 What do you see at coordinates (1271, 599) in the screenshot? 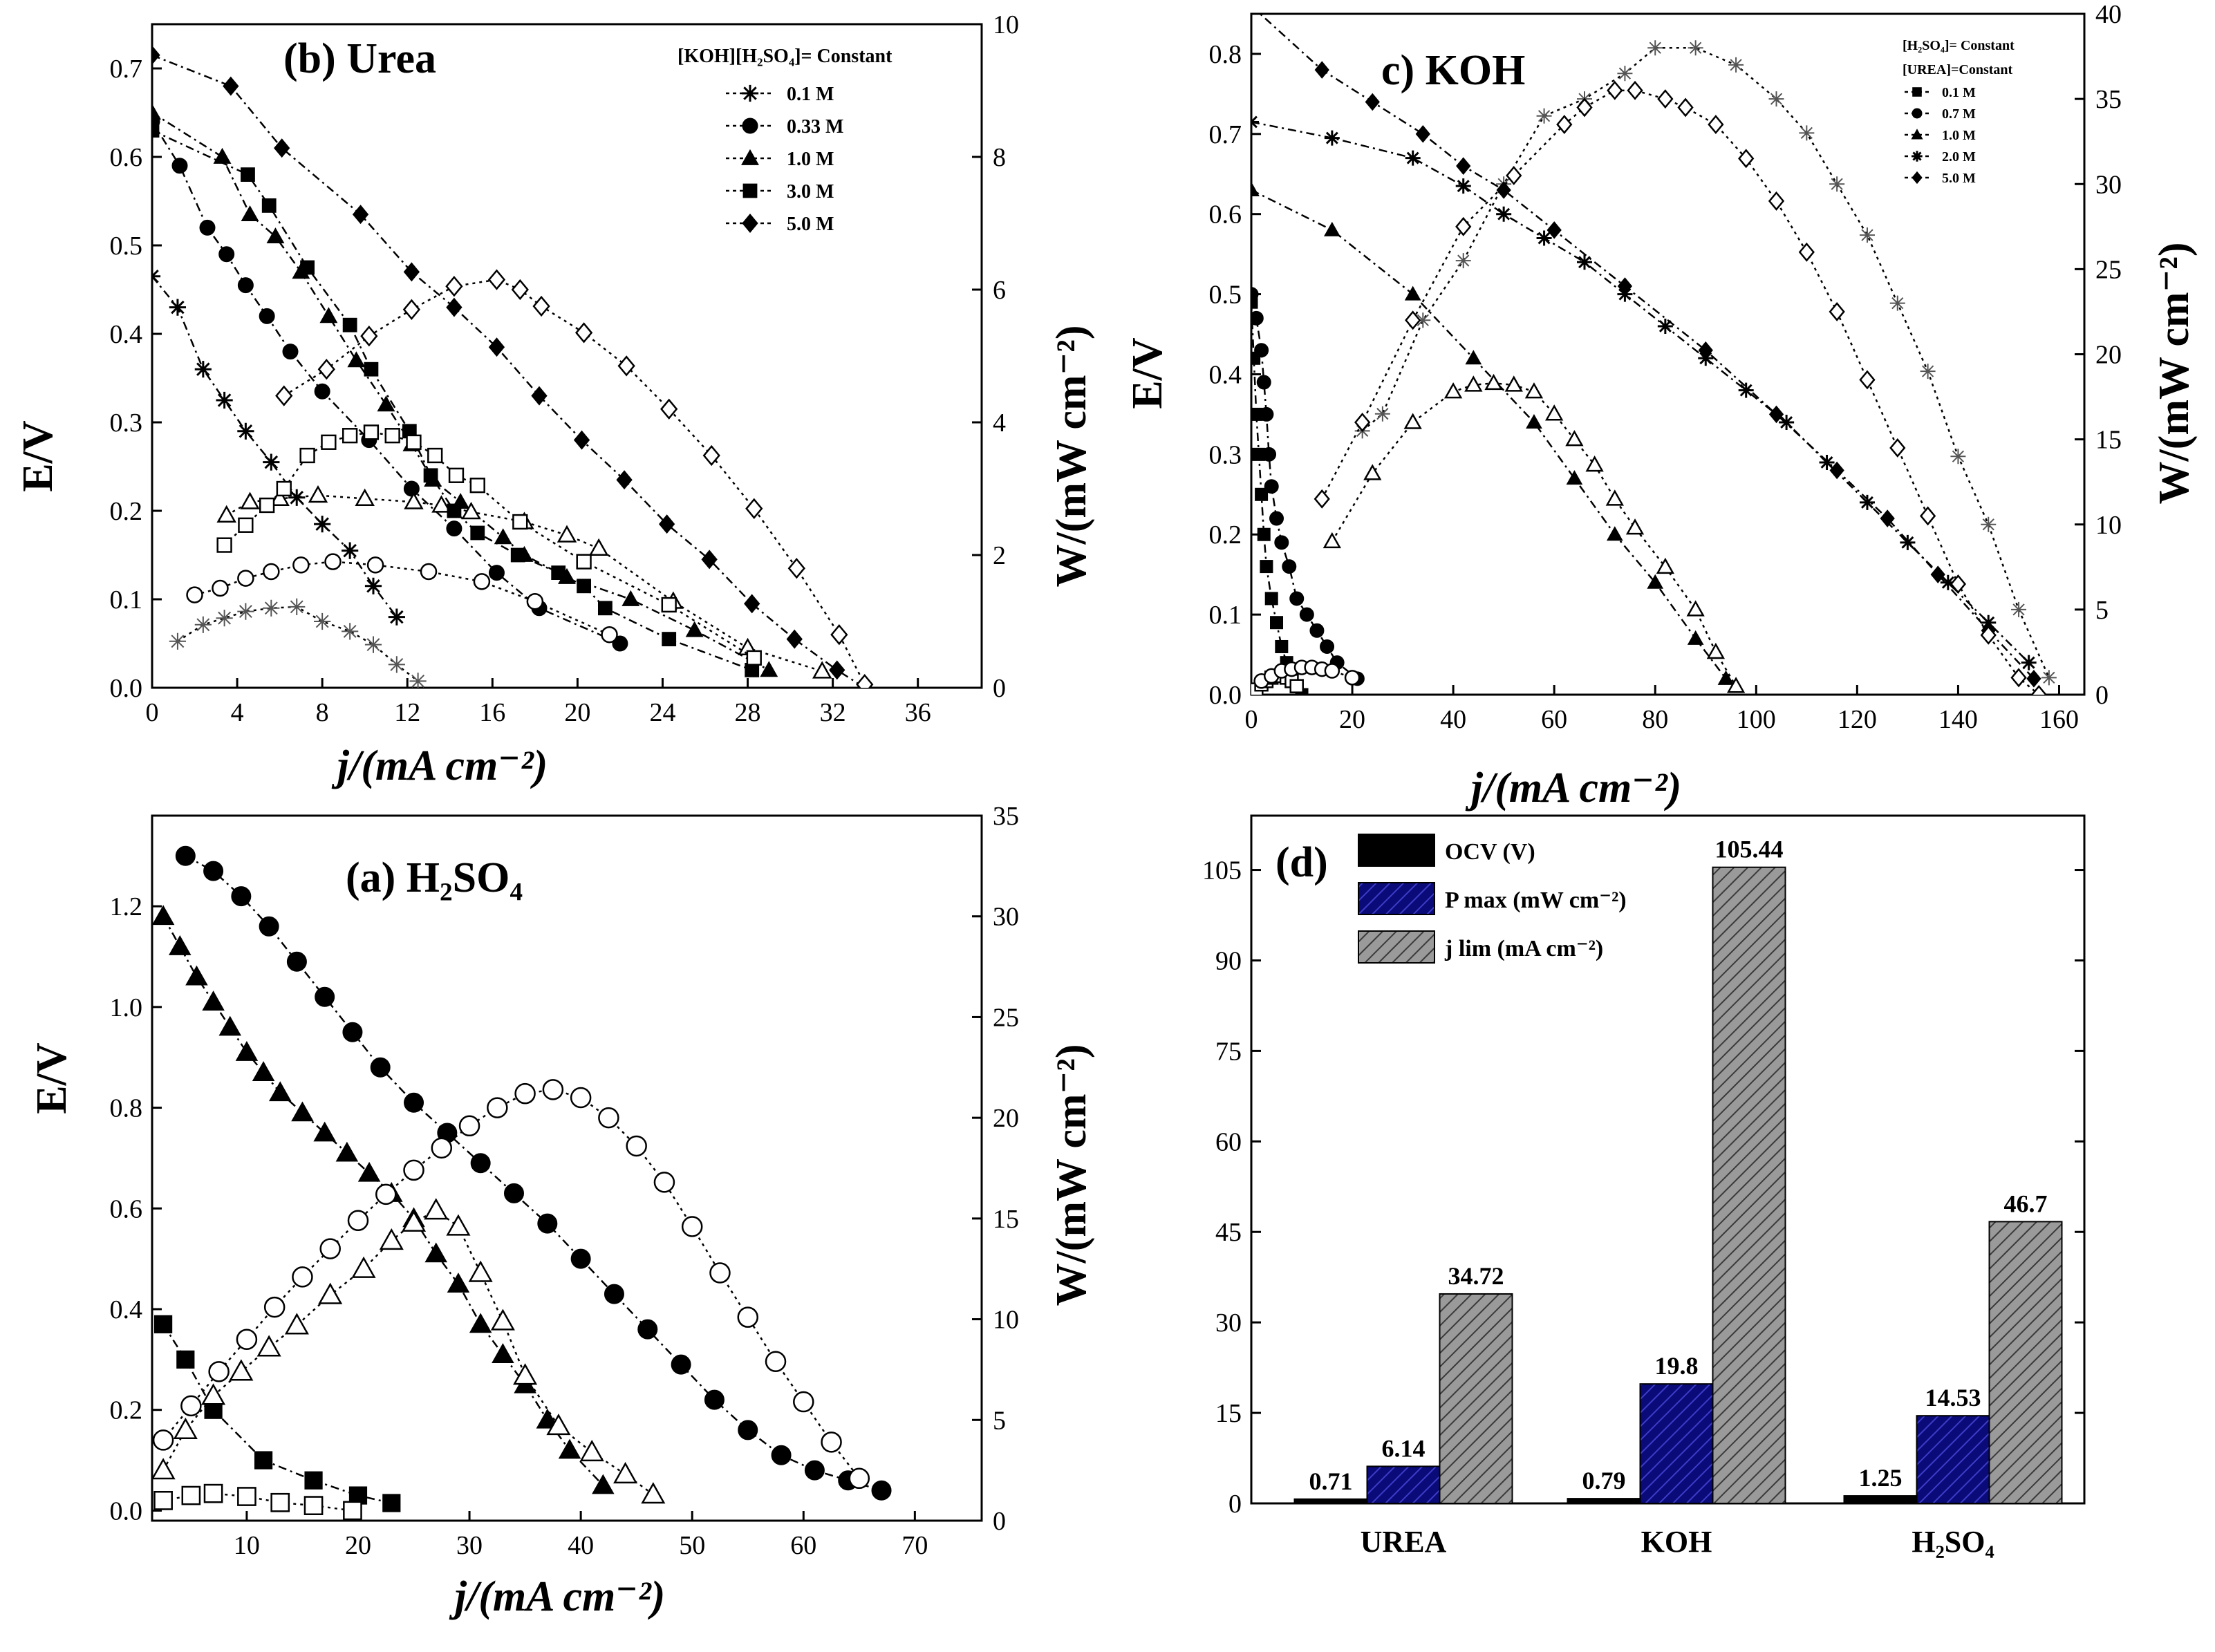
I see `koh-series-1-E-point` at bounding box center [1271, 599].